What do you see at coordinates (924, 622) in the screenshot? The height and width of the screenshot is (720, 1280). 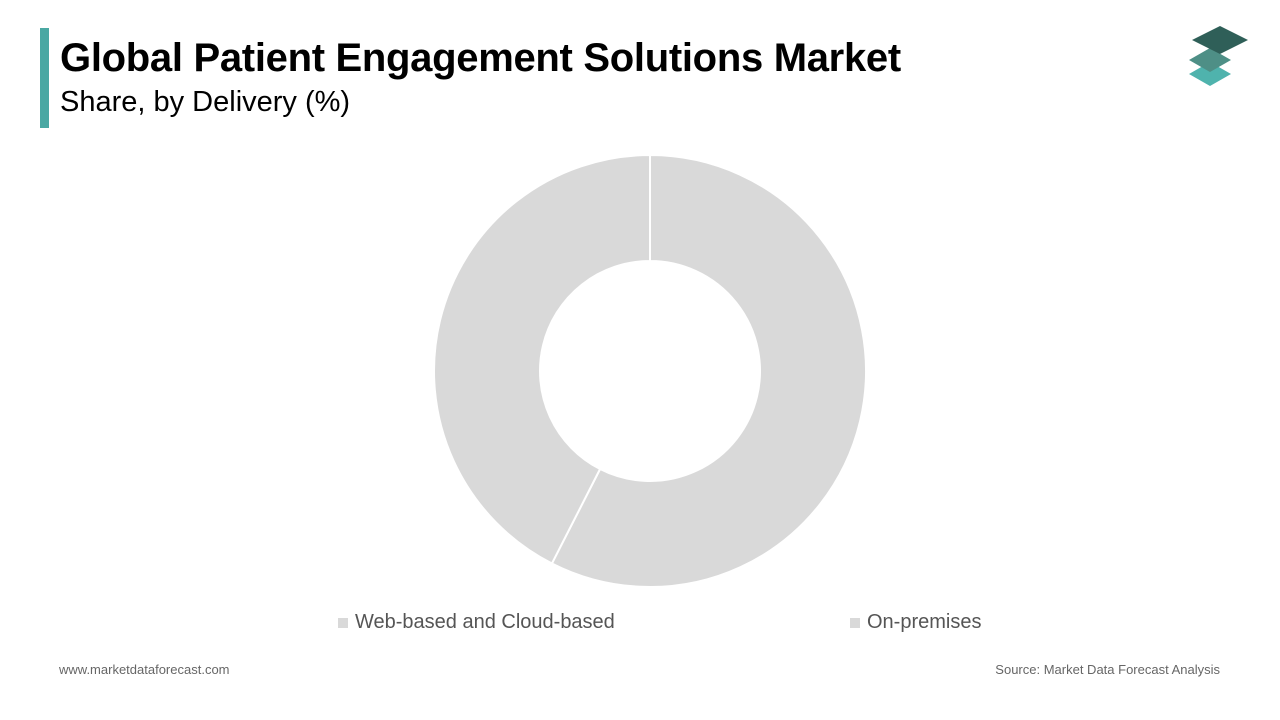 I see `legend-label-on-premises: On-premises` at bounding box center [924, 622].